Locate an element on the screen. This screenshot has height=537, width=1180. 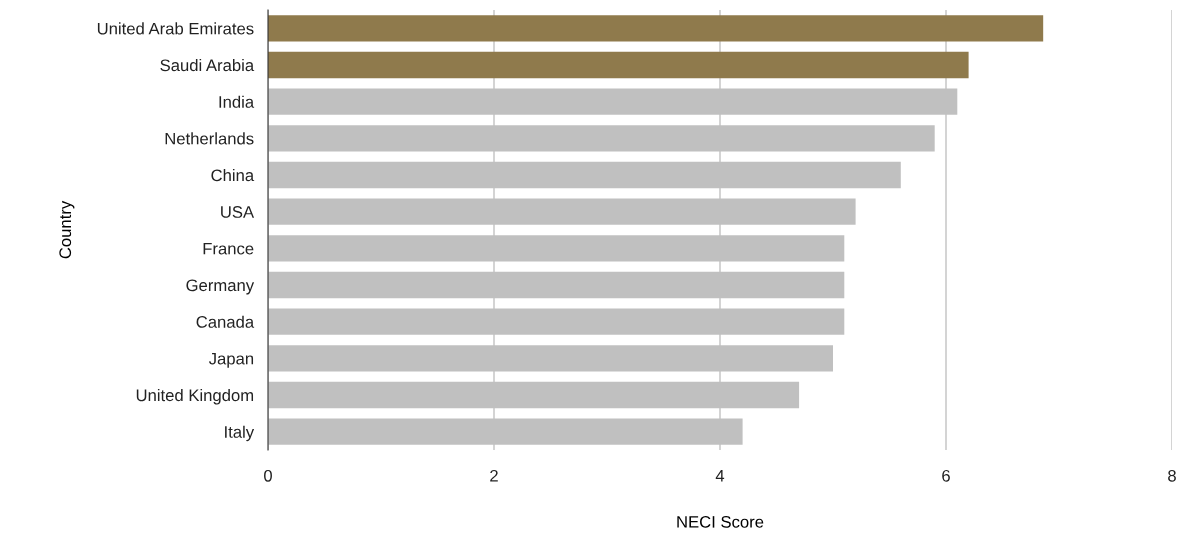
y-tick-label: Germany is located at coordinates (220, 287).